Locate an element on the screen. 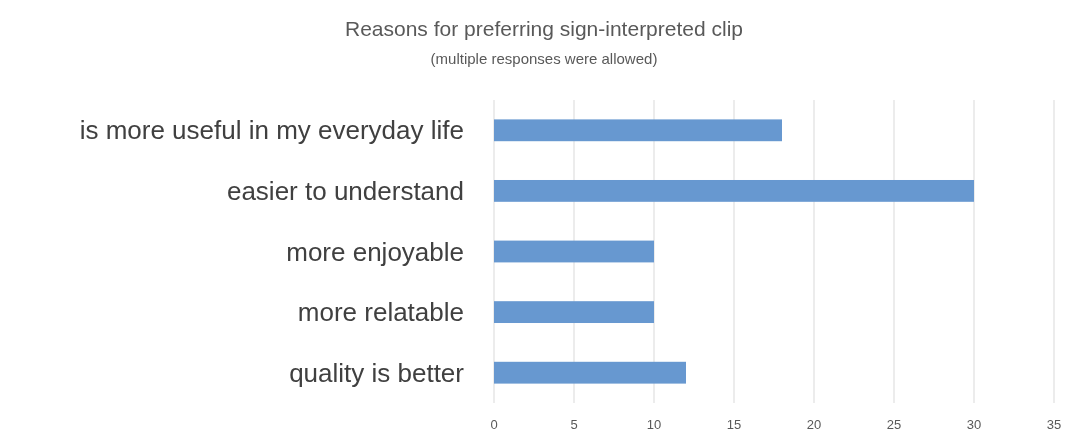  chart-title: Reasons for preferring sign-interpreted clip is located at coordinates (544, 28).